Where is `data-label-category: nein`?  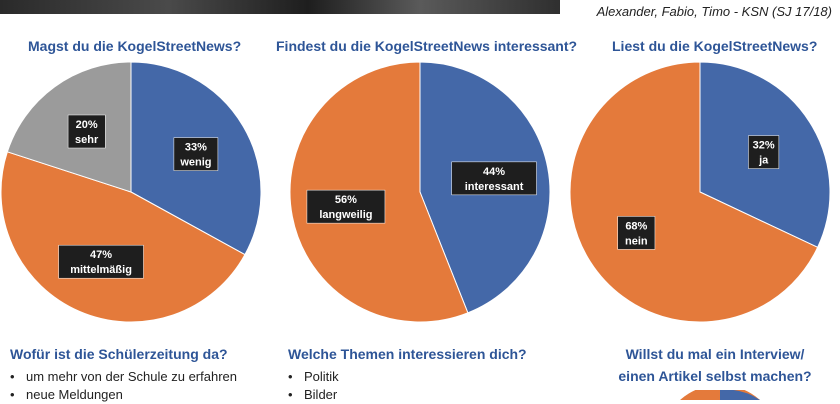
data-label-category: nein is located at coordinates (636, 241).